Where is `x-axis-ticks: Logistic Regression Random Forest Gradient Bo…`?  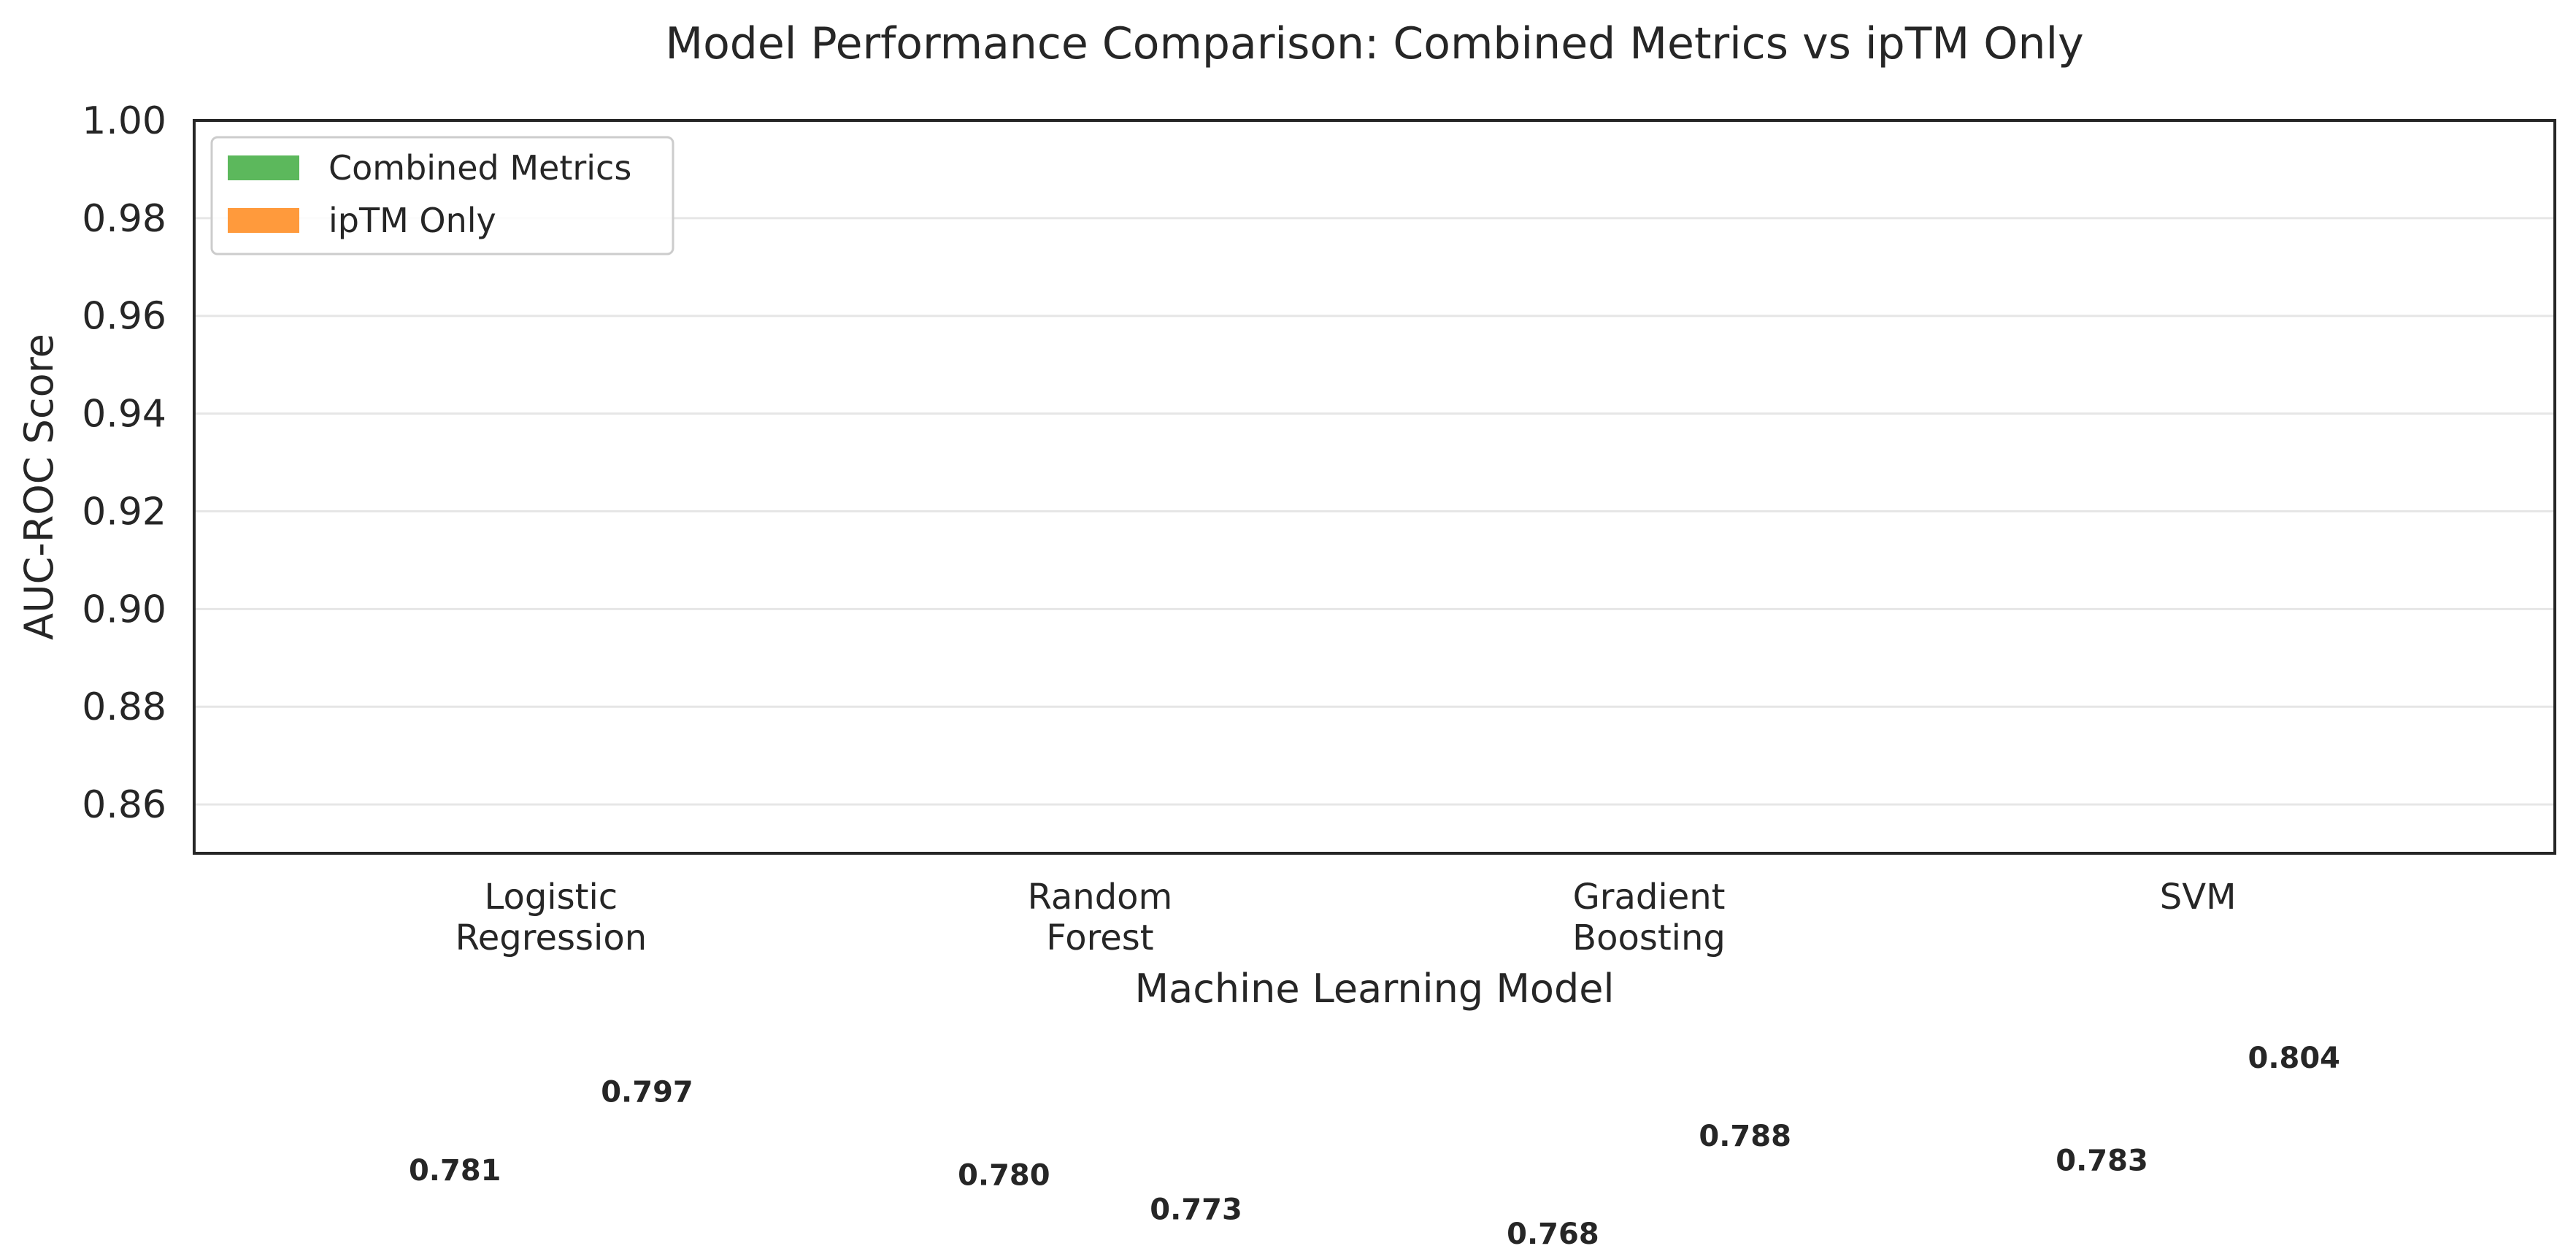 x-axis-ticks: Logistic Regression Random Forest Gradient Bo… is located at coordinates (1346, 917).